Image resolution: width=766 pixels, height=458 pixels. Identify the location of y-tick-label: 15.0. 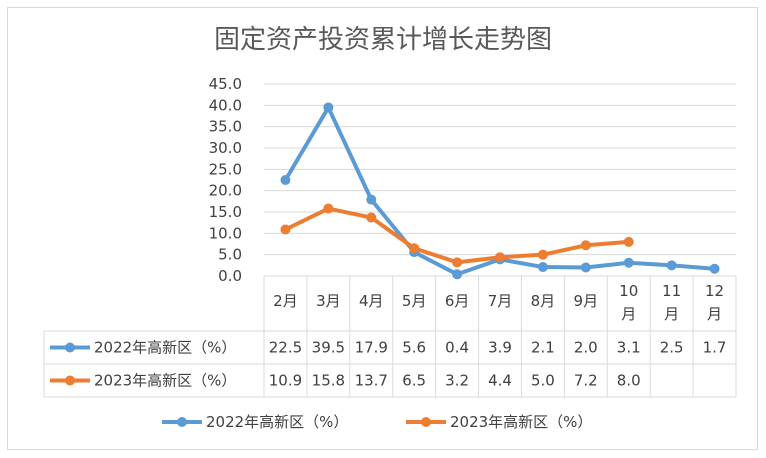
(225, 212).